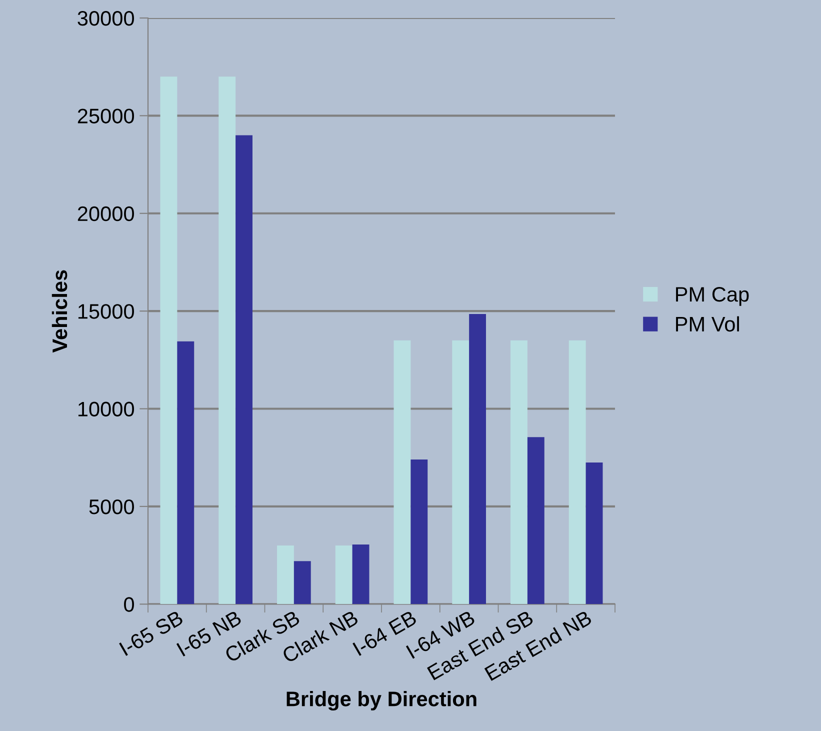 The image size is (821, 731). I want to click on y-axis-title: Vehicles, so click(60, 311).